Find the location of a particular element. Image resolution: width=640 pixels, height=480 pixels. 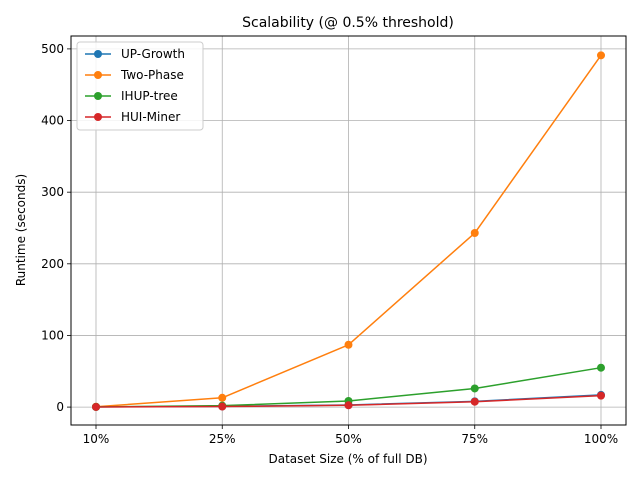

legend-box is located at coordinates (140, 86).